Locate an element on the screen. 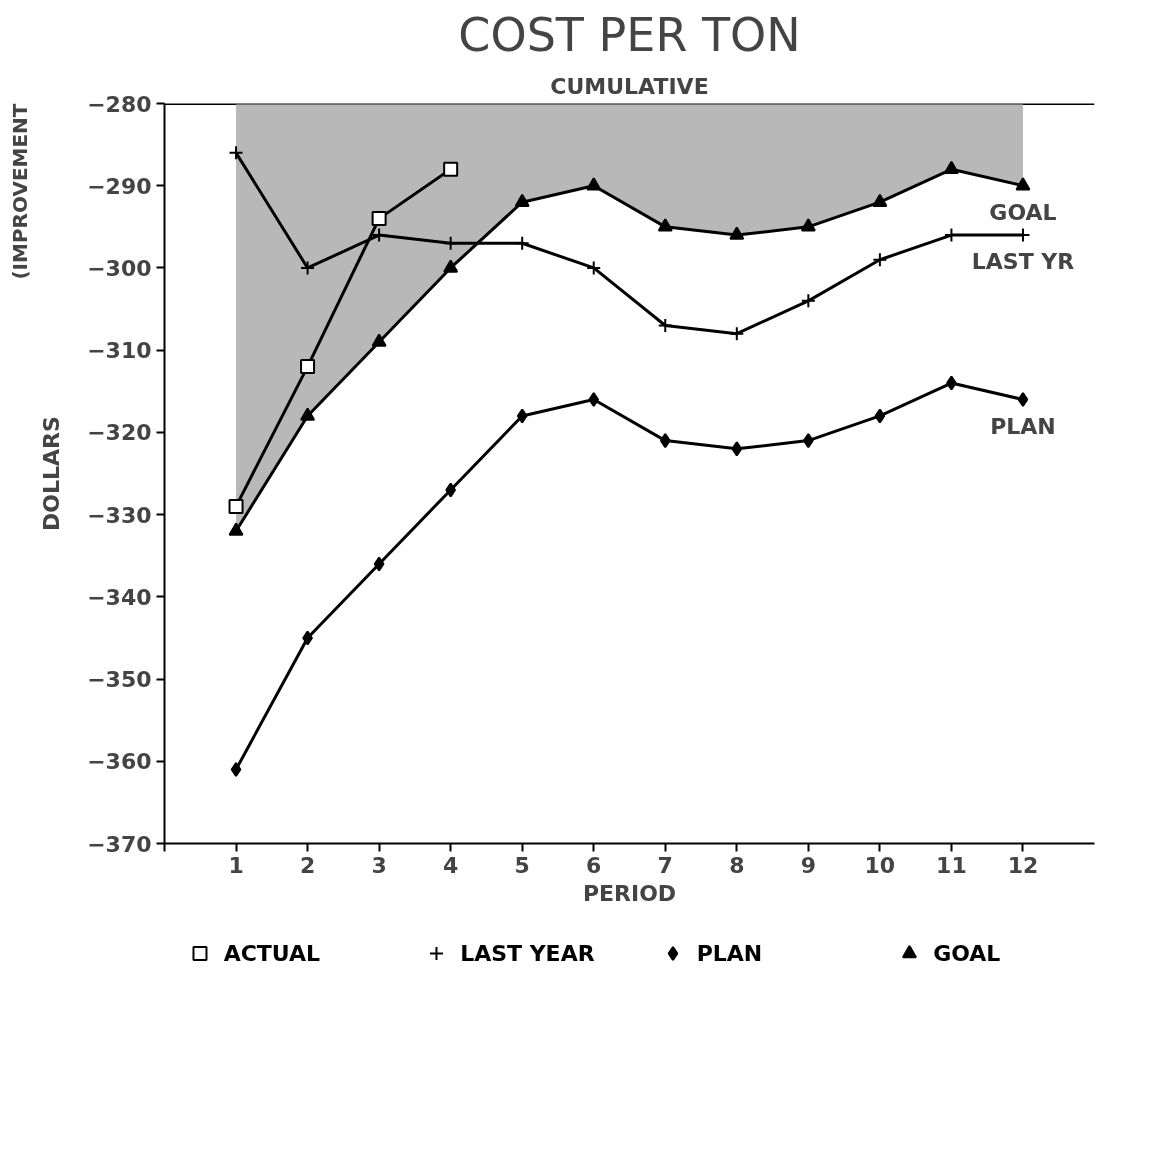  y-tick-label: −330 is located at coordinates (119, 515).